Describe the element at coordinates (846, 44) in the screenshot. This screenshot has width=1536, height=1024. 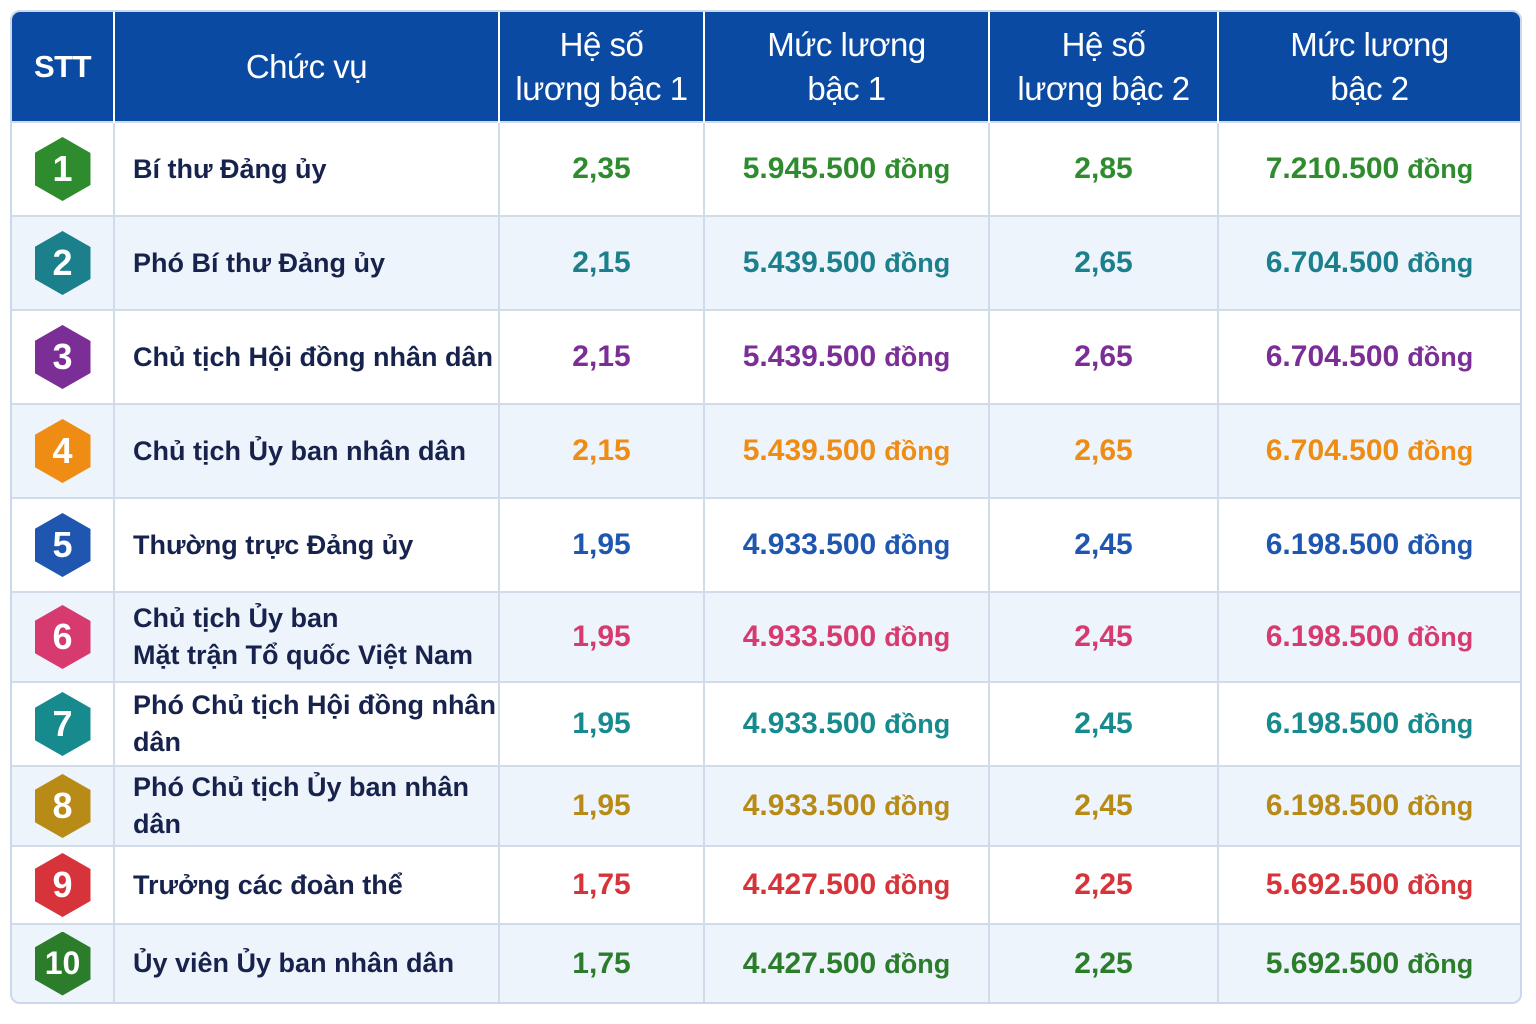
I see `header-salary1-line1: Mức lương` at that location.